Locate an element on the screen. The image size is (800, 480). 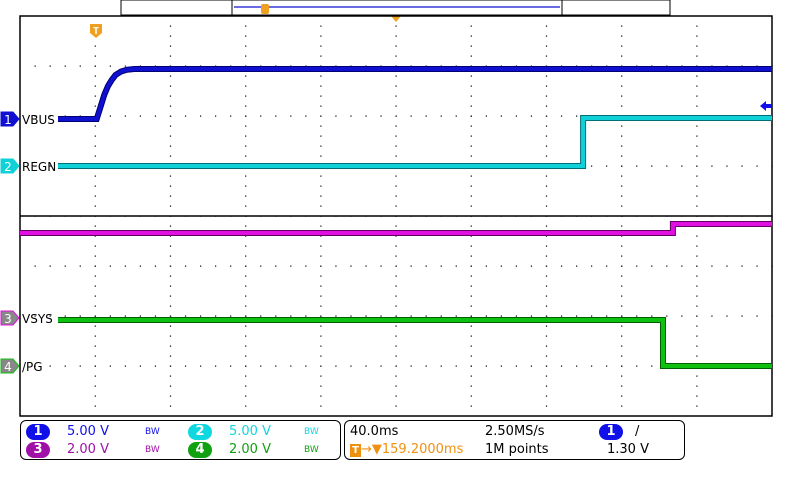
timebase: 40.0ms is located at coordinates (374, 431).